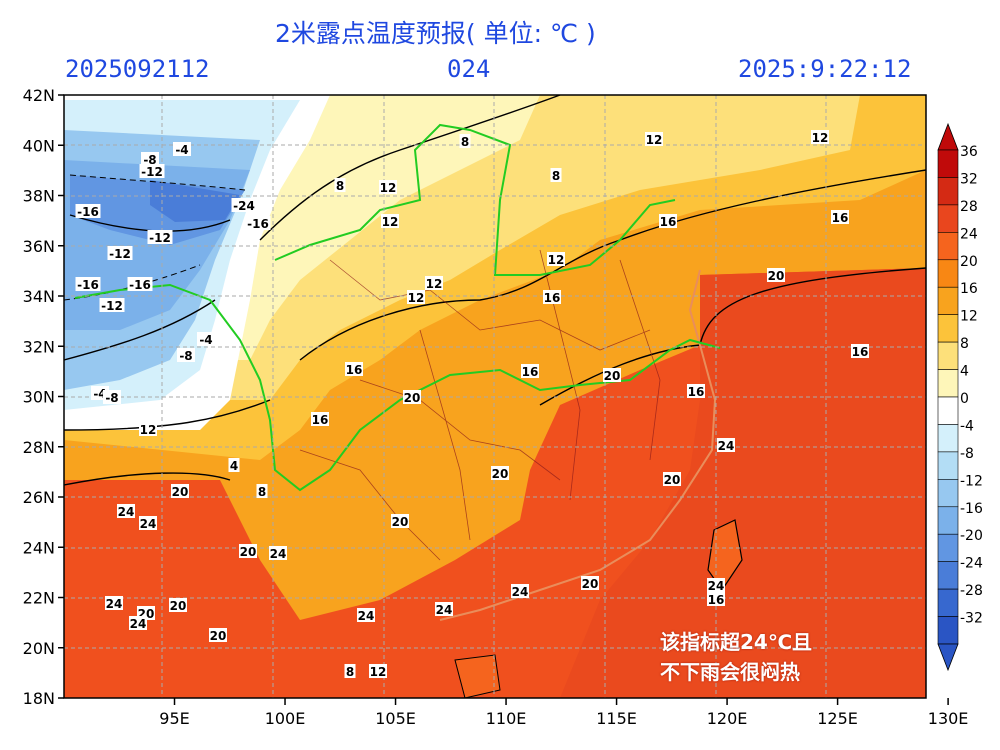 The image size is (1000, 750). I want to click on run-time: 2025092112, so click(137, 69).